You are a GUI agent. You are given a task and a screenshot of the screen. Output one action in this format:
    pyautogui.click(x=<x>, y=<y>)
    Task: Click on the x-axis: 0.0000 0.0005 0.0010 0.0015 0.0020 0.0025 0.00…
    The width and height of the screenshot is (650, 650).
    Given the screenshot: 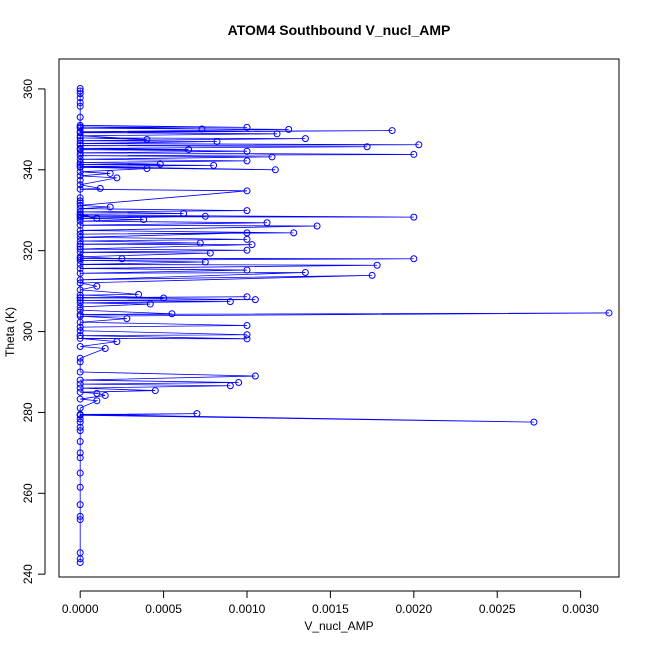 What is the action you would take?
    pyautogui.click(x=330, y=603)
    